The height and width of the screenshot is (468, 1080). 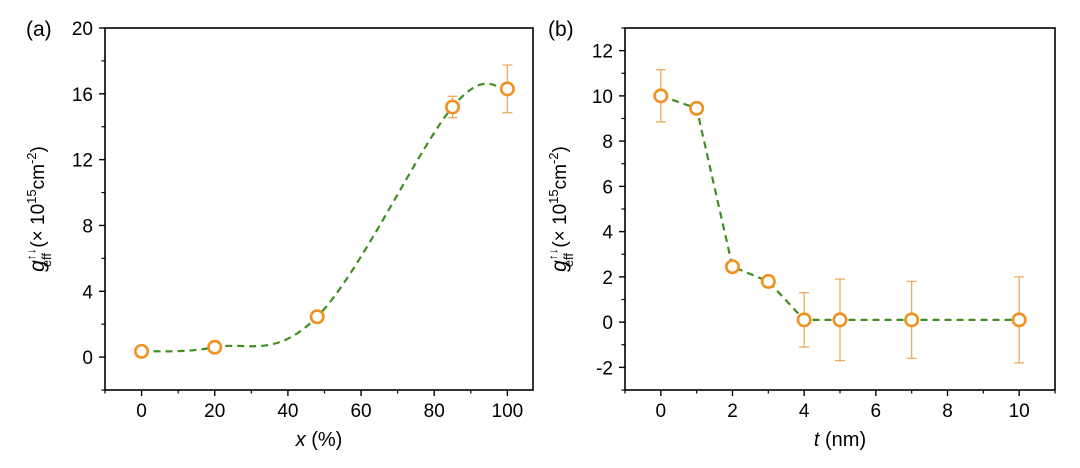 What do you see at coordinates (732, 411) in the screenshot?
I see `x-tick-label: 2` at bounding box center [732, 411].